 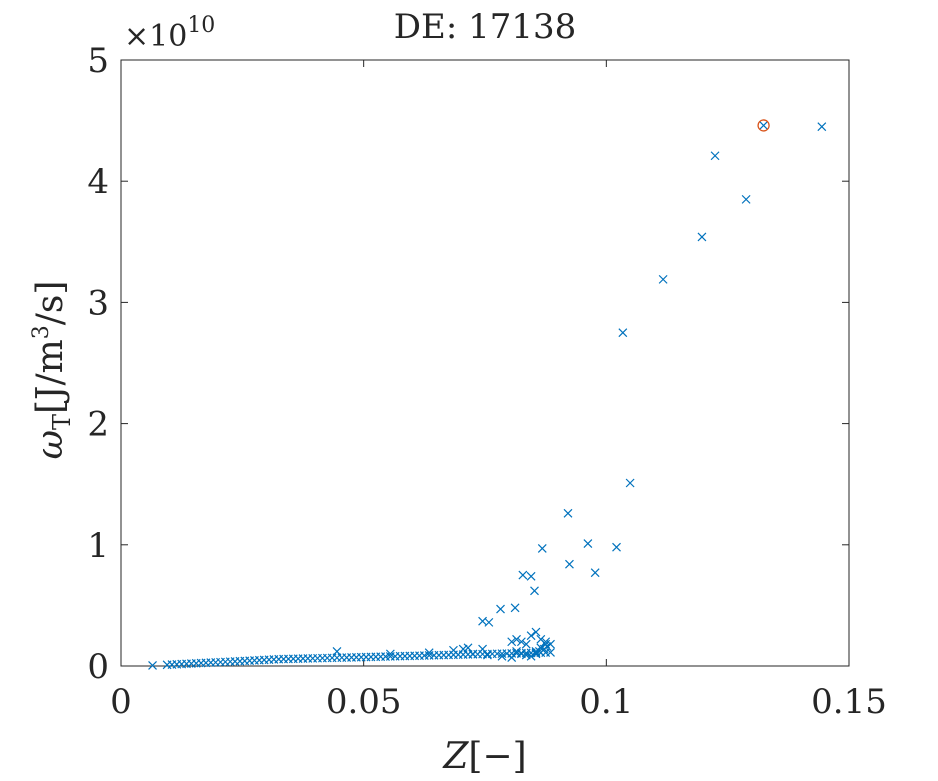 What do you see at coordinates (98, 667) in the screenshot?
I see `y-tick-label: 0` at bounding box center [98, 667].